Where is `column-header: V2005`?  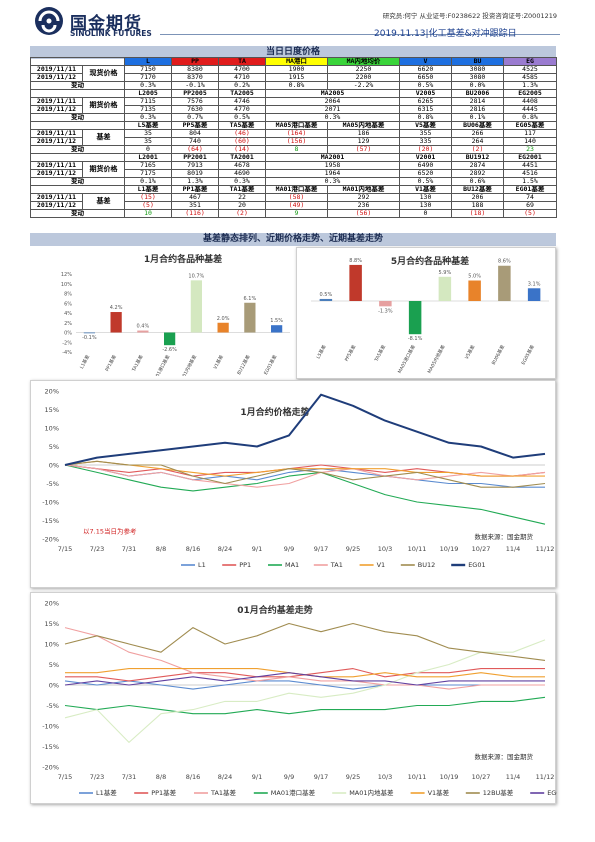 column-header: V2005 is located at coordinates (425, 93).